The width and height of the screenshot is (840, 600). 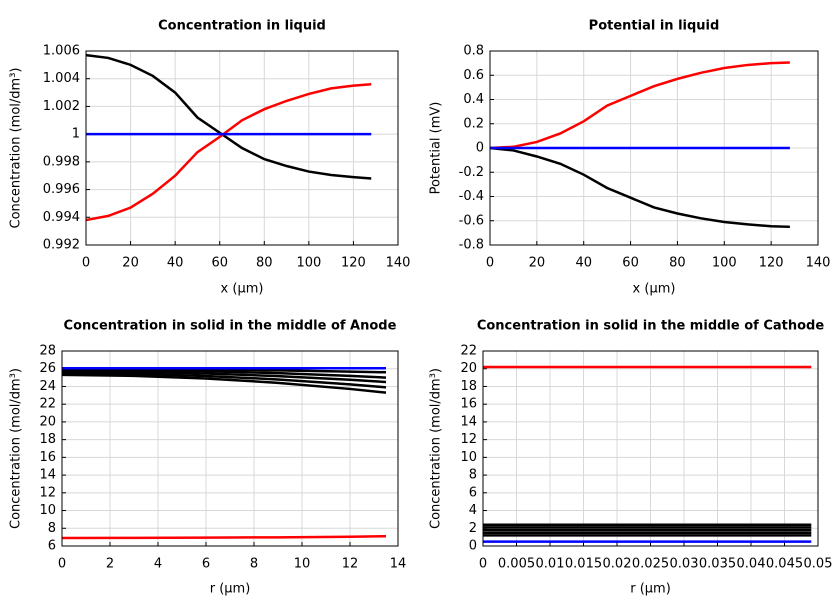 What do you see at coordinates (436, 148) in the screenshot?
I see `y-axis-label: Potential (mV)` at bounding box center [436, 148].